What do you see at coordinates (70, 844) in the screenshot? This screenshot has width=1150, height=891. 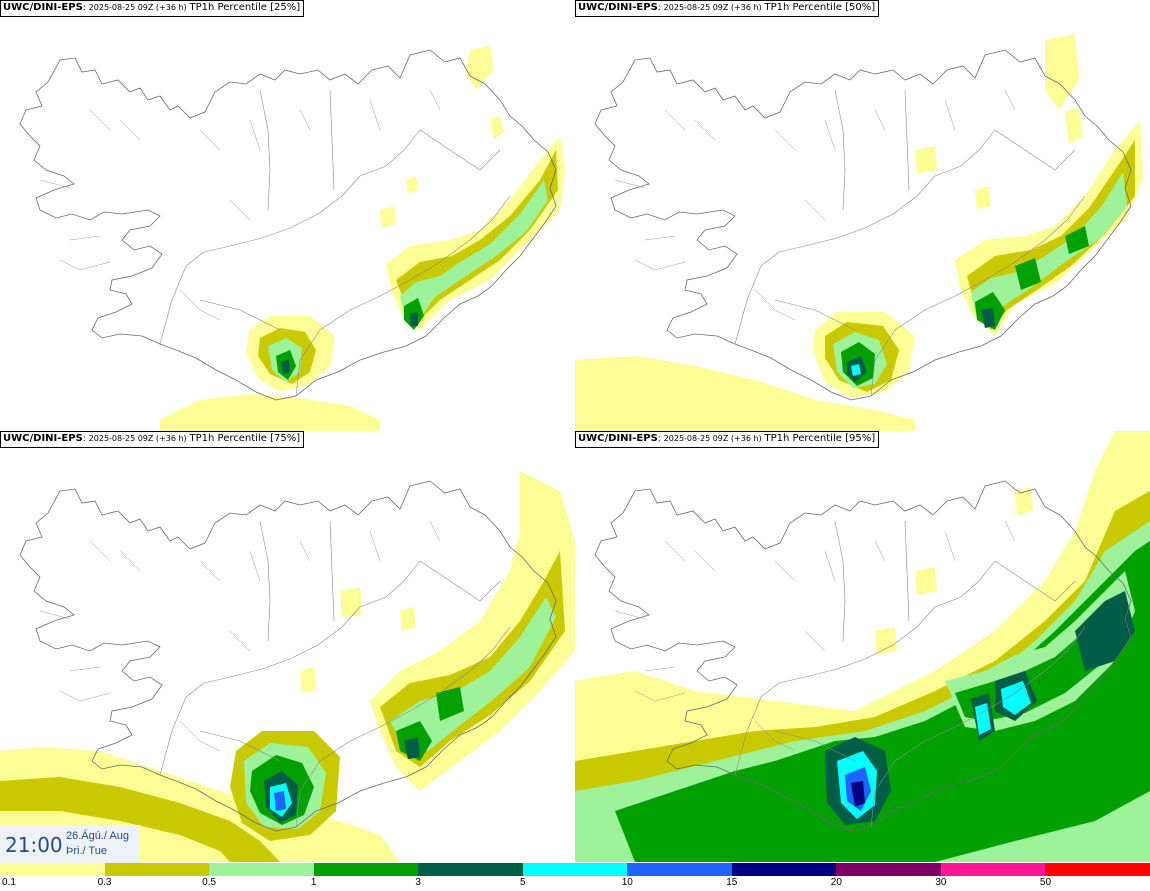 I see `valid-time-box: 21:00 26.Ágú./ Aug Þri./ Tue` at bounding box center [70, 844].